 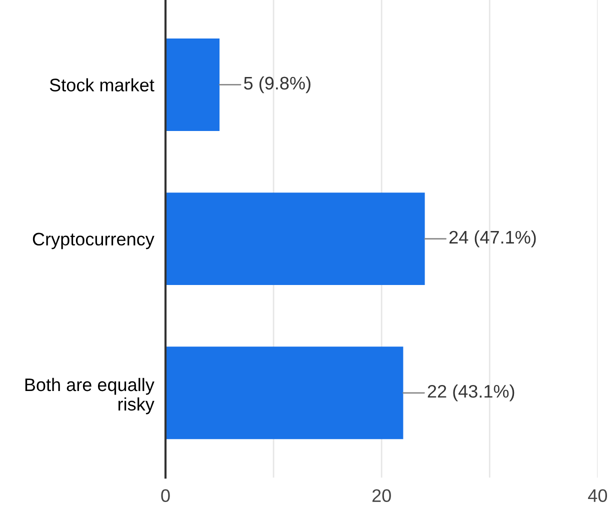 I want to click on x-tick-label: 20, so click(x=381, y=495).